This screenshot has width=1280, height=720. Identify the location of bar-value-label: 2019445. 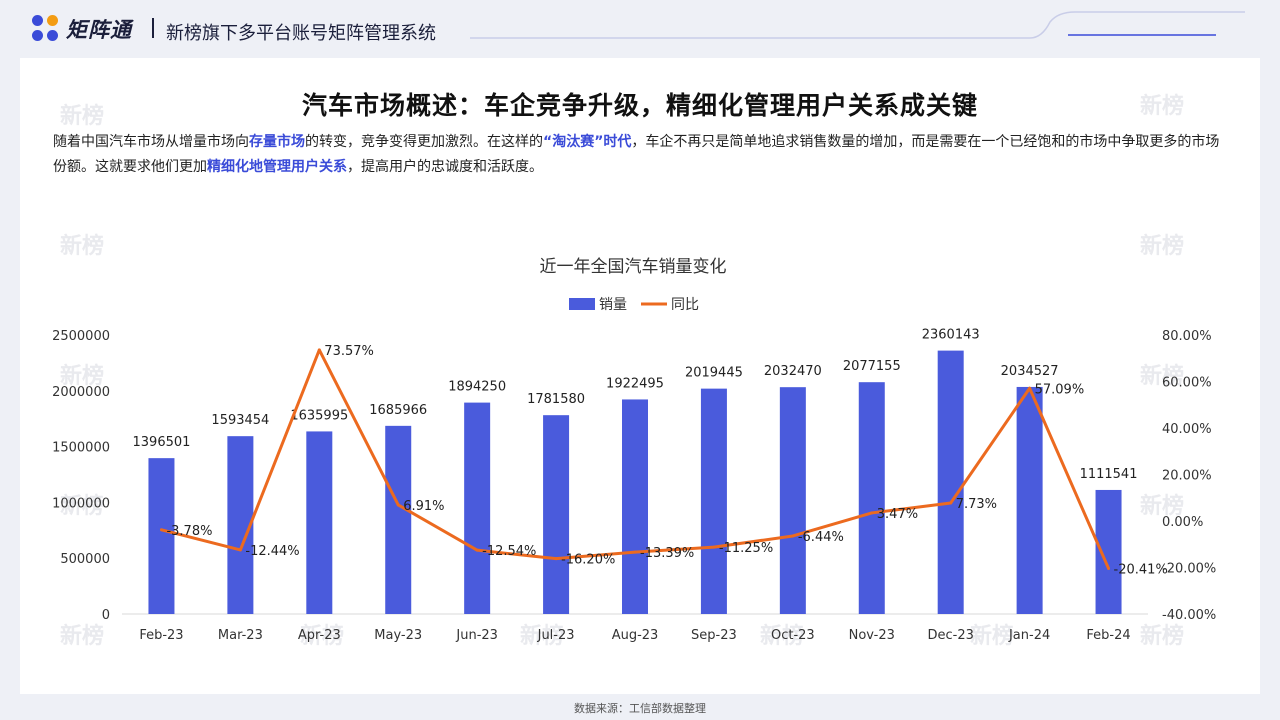
(714, 373).